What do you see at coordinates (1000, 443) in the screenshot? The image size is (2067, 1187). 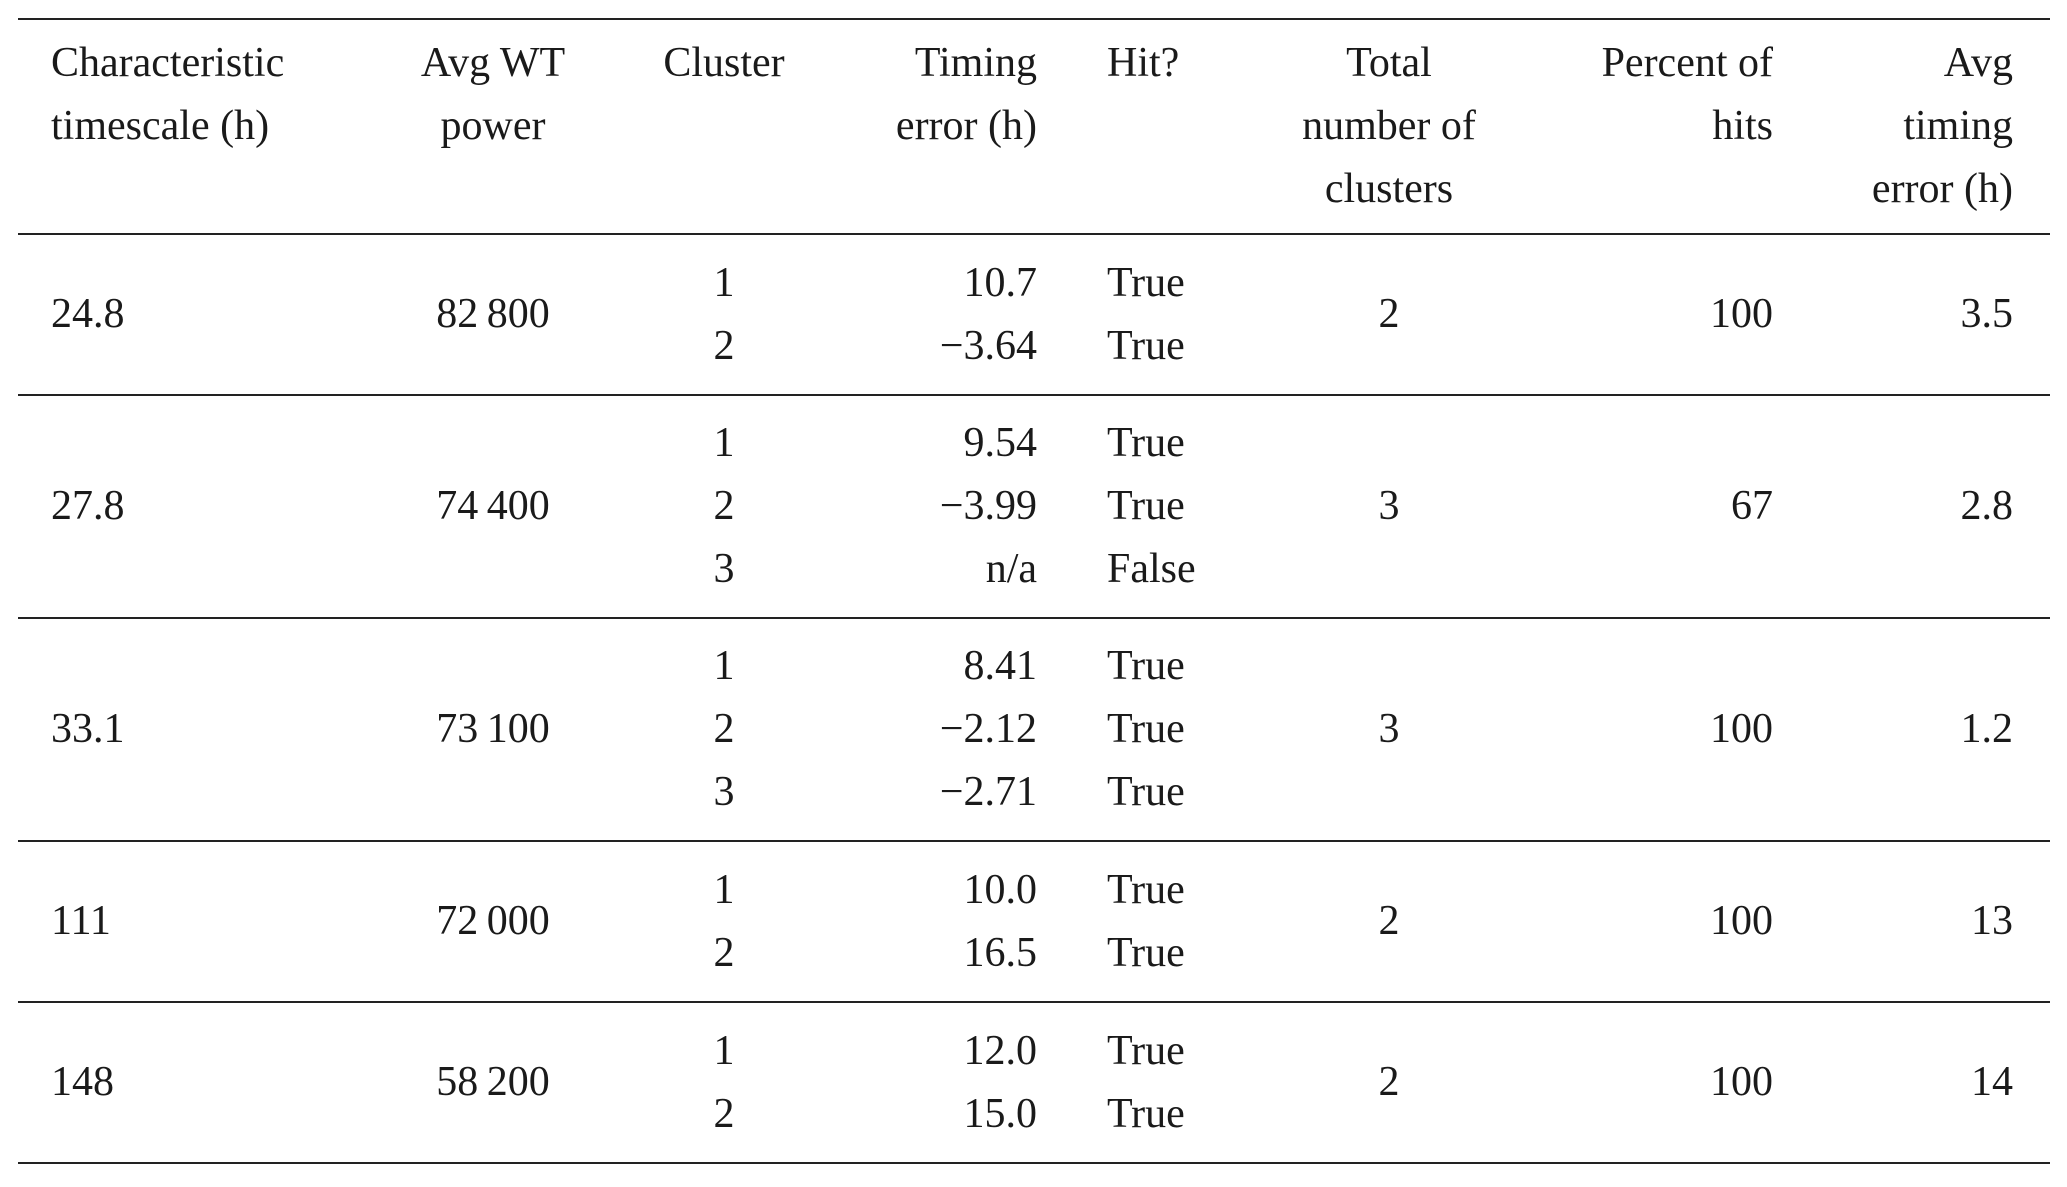 I see `cell-value: 9.54` at bounding box center [1000, 443].